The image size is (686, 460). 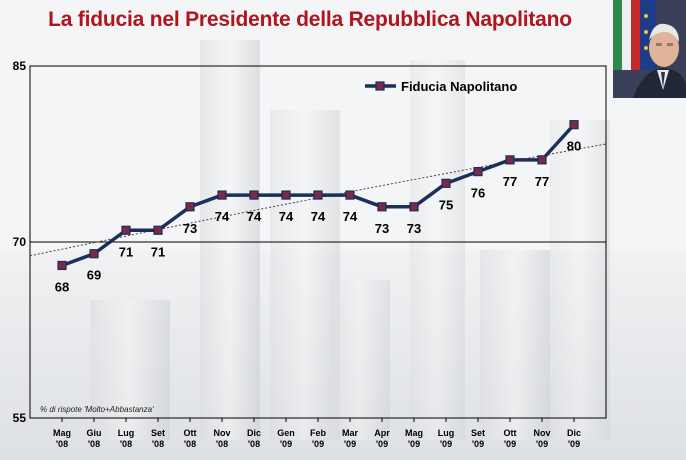 I want to click on data-label: 80, so click(x=574, y=146).